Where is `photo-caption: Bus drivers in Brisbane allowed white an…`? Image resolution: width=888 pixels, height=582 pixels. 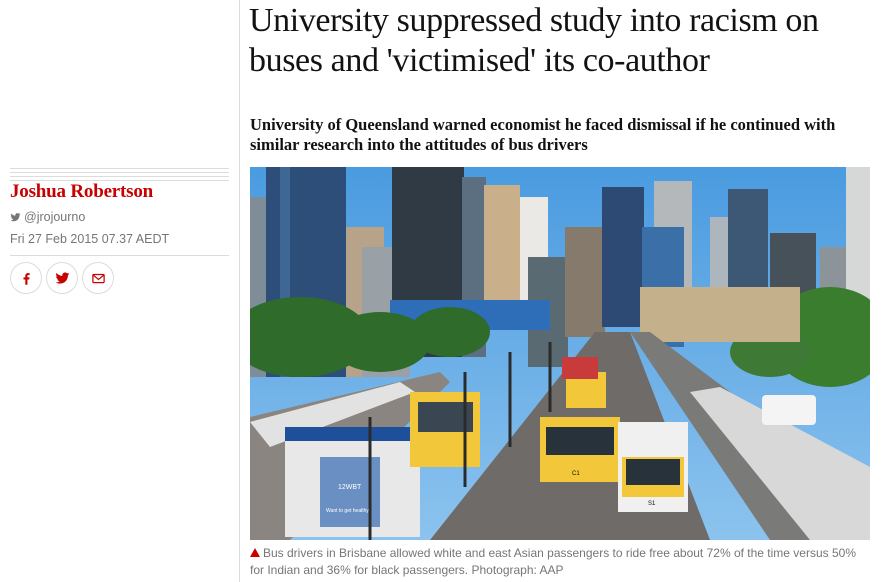
photo-caption: Bus drivers in Brisbane allowed white an… is located at coordinates (560, 562).